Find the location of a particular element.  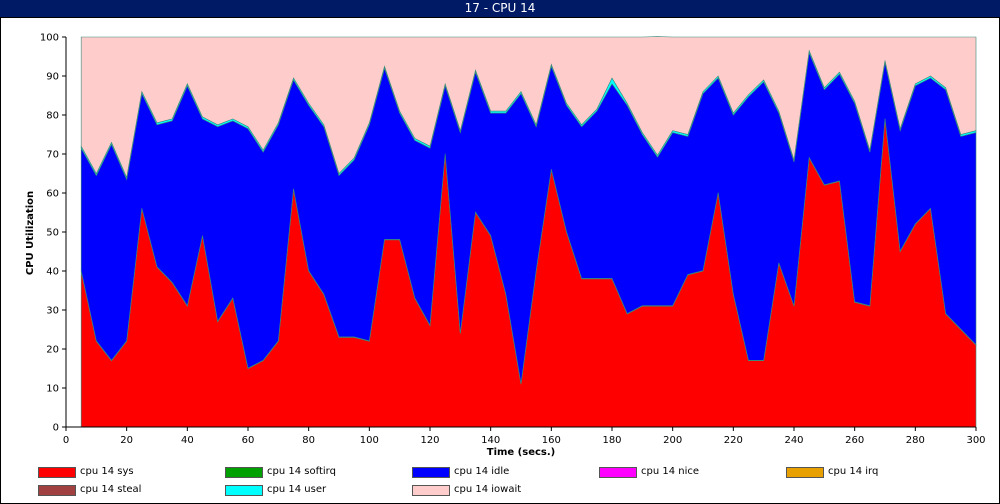

y-tick-label-9: 90 is located at coordinates (52, 77).